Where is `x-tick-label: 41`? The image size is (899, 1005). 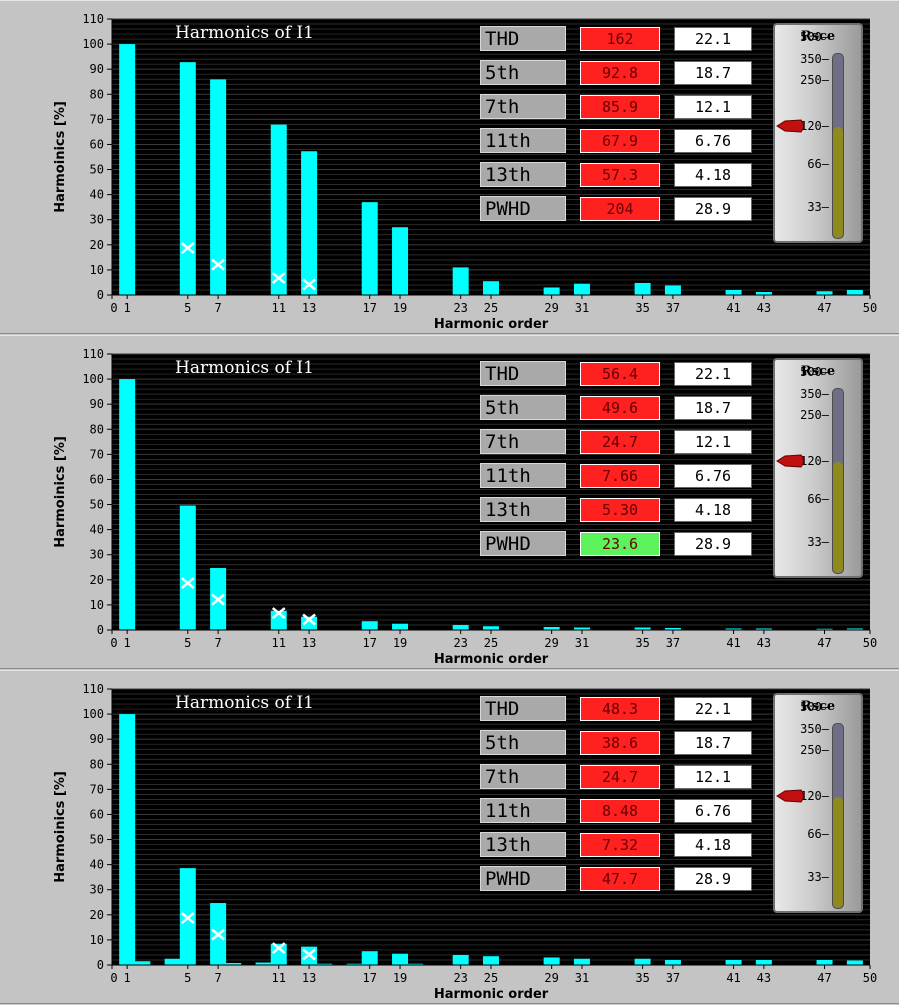
x-tick-label: 41 is located at coordinates (733, 308).